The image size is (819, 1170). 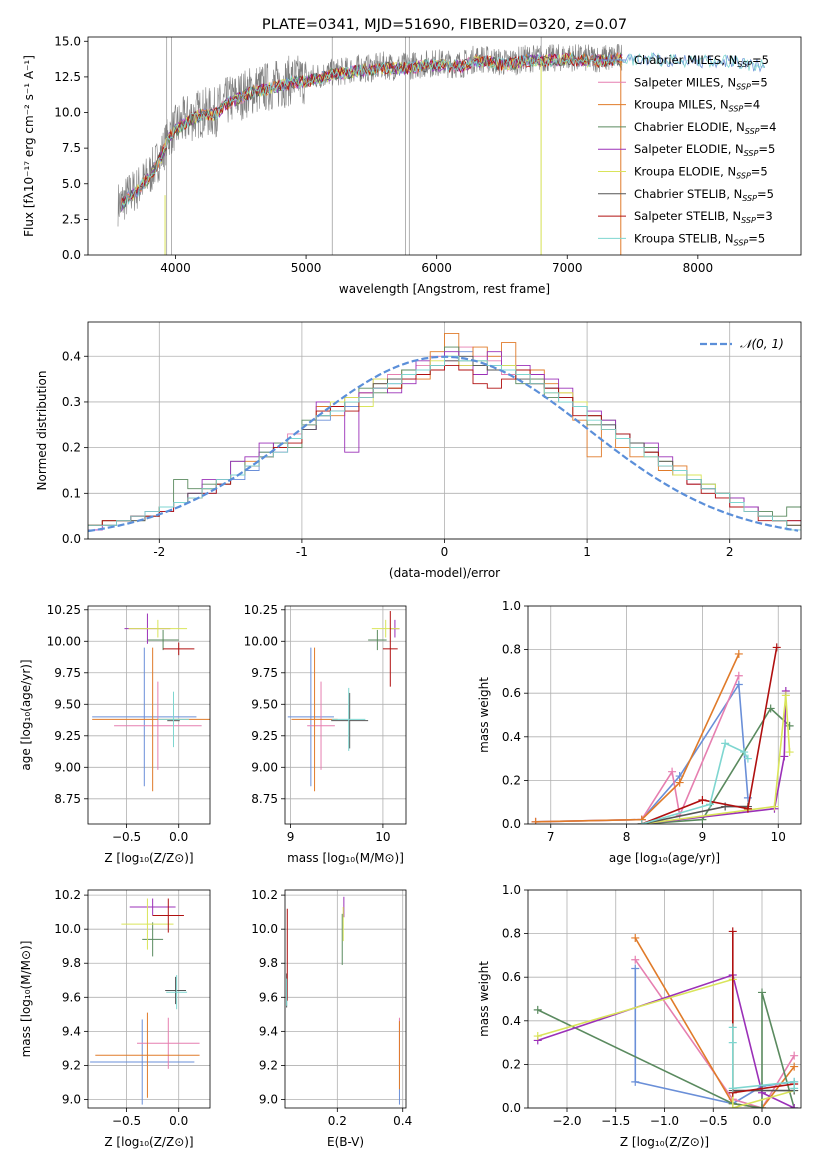 What do you see at coordinates (26, 714) in the screenshot?
I see `y-axis-label: age [log₁₀(age/yr)]` at bounding box center [26, 714].